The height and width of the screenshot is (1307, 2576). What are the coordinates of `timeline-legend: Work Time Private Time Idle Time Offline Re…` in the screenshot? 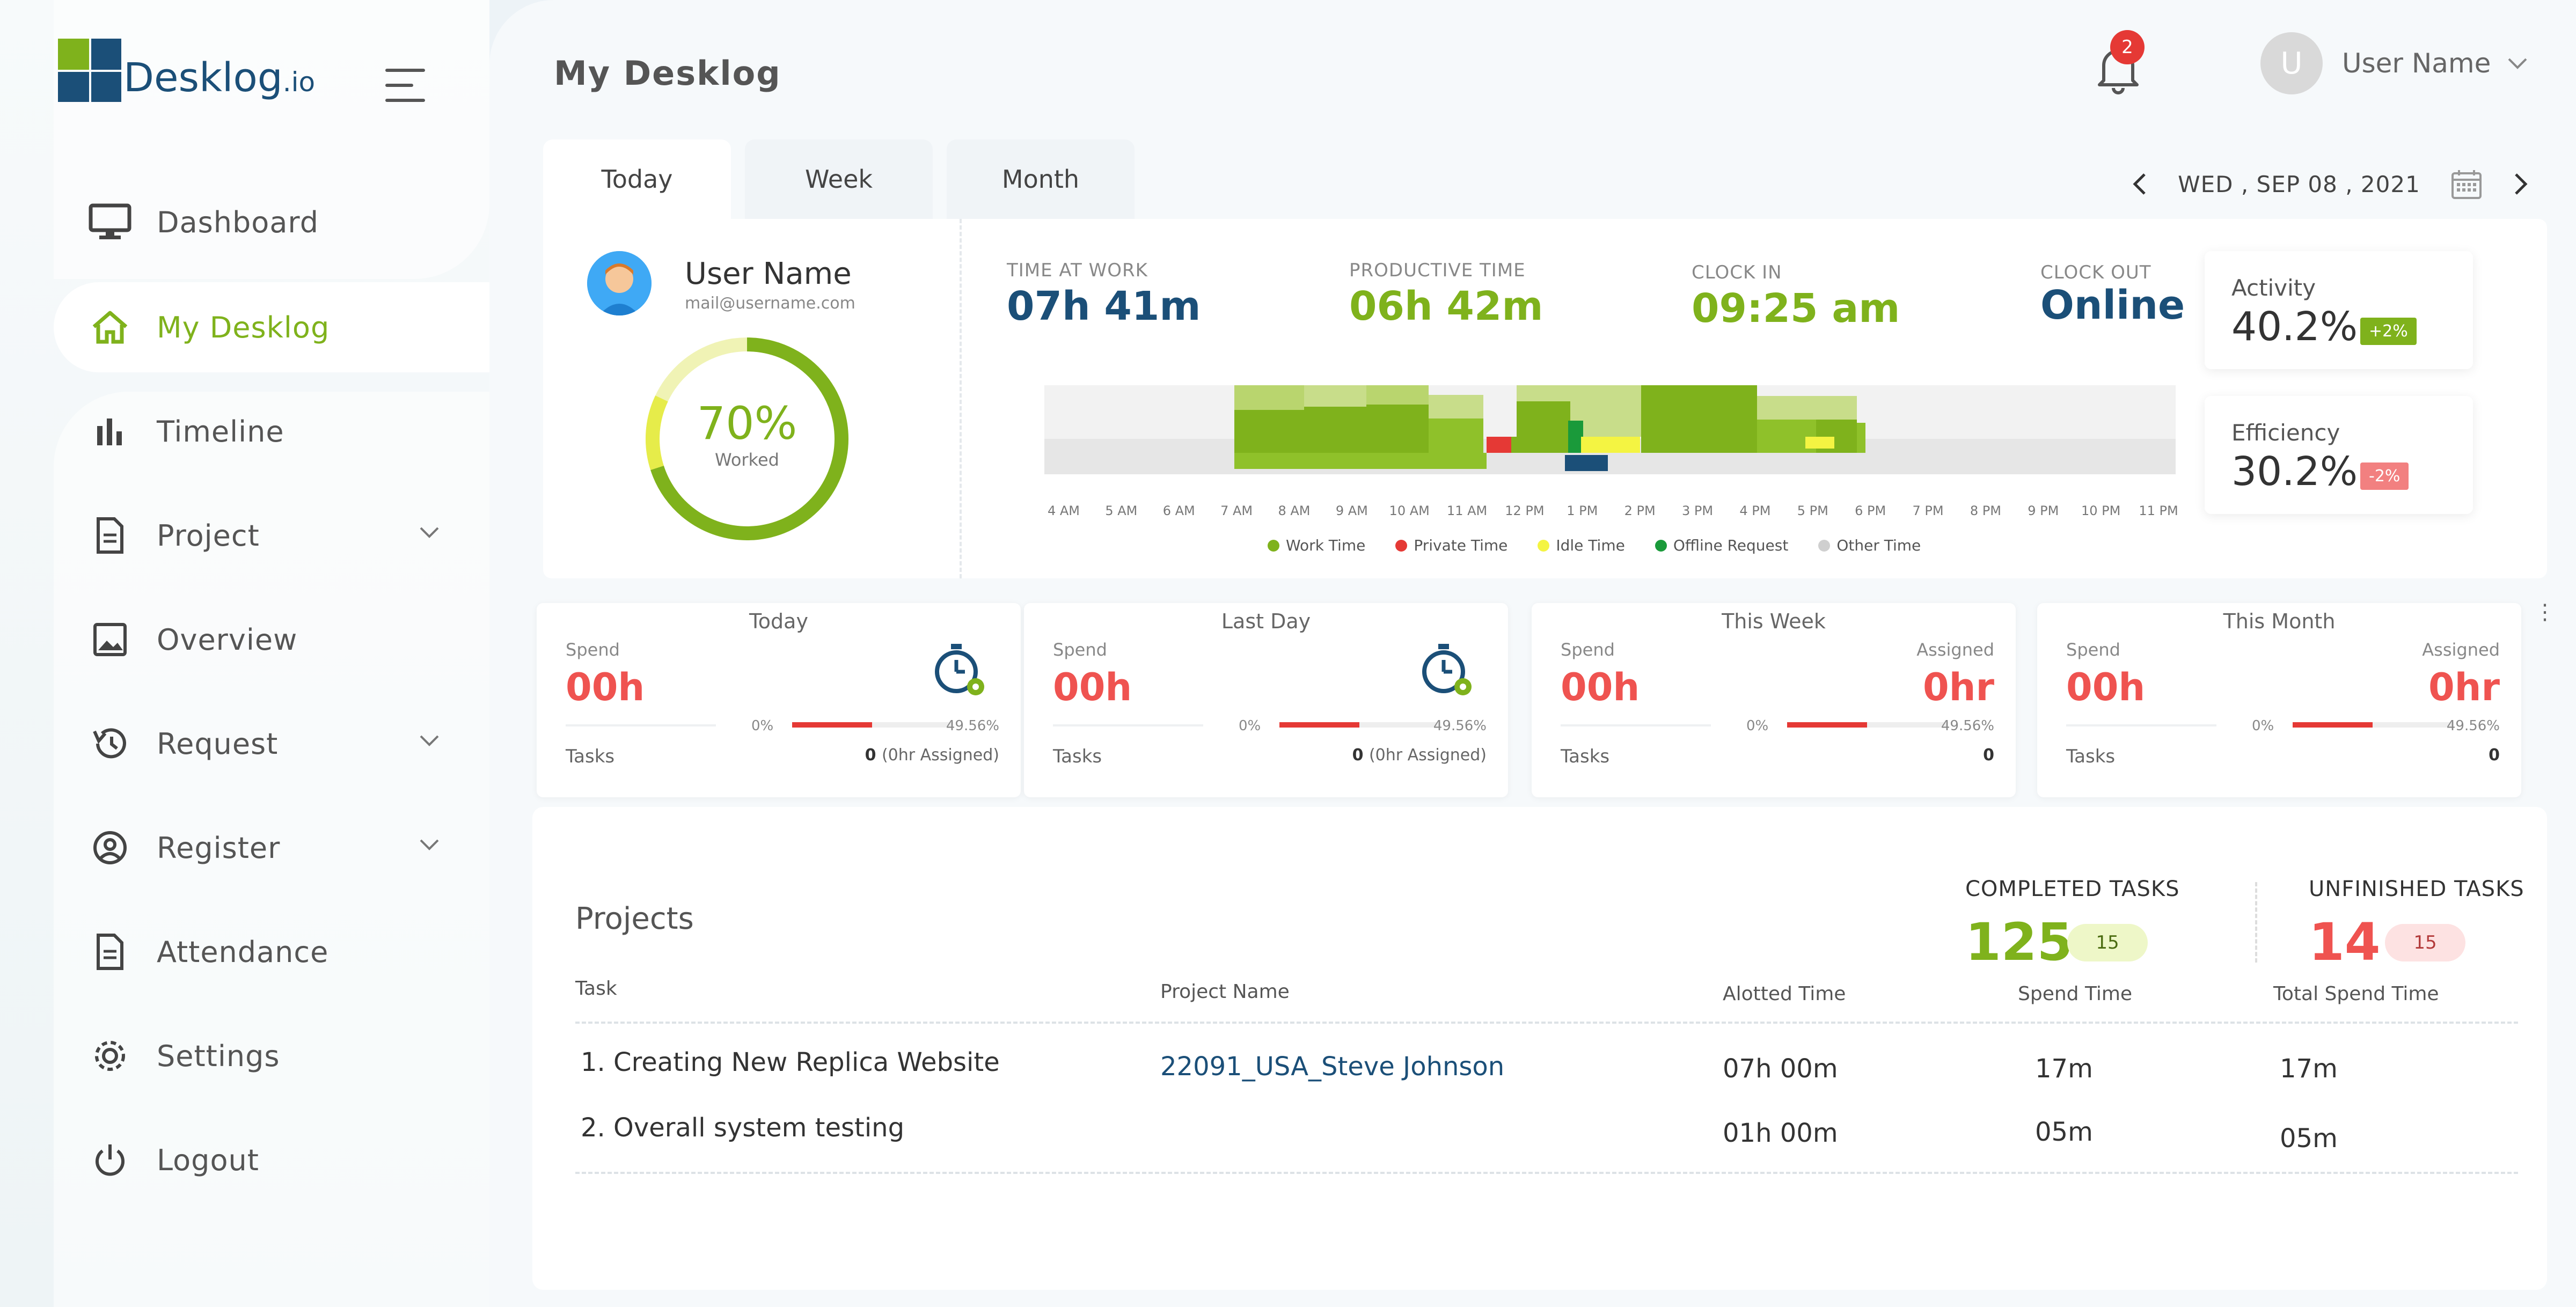 It's located at (1609, 545).